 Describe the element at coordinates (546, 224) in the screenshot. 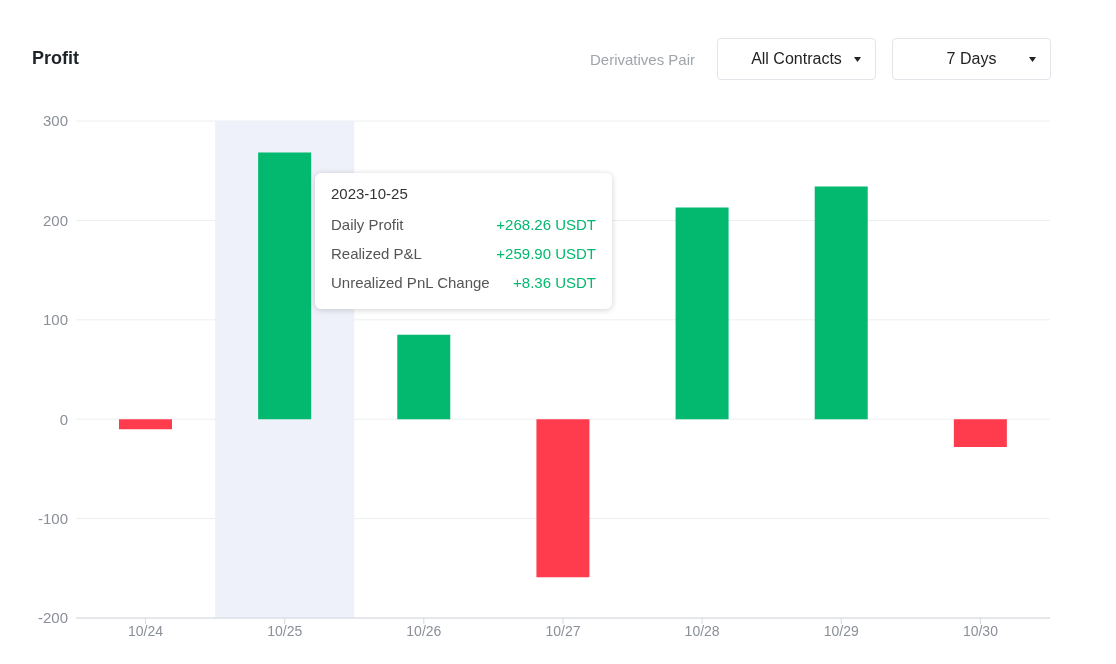

I see `annotation: +268.26 USDT` at that location.